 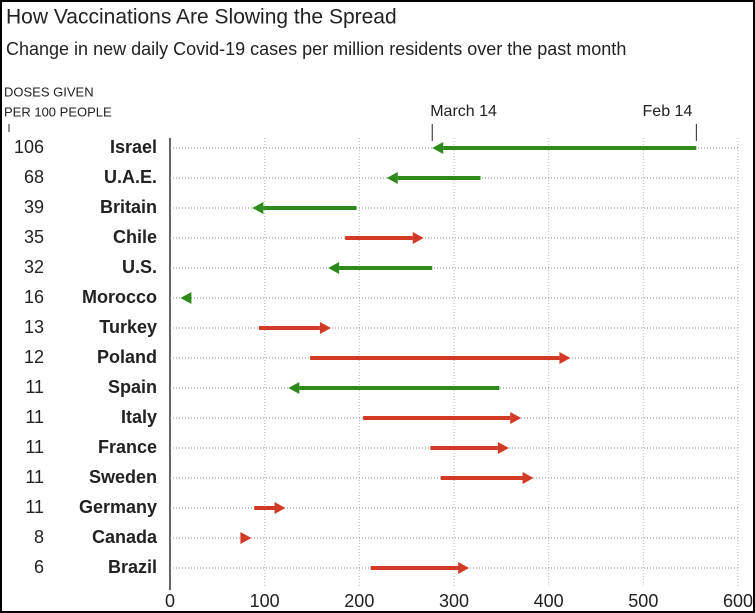 What do you see at coordinates (132, 567) in the screenshot?
I see `category-label: Brazil` at bounding box center [132, 567].